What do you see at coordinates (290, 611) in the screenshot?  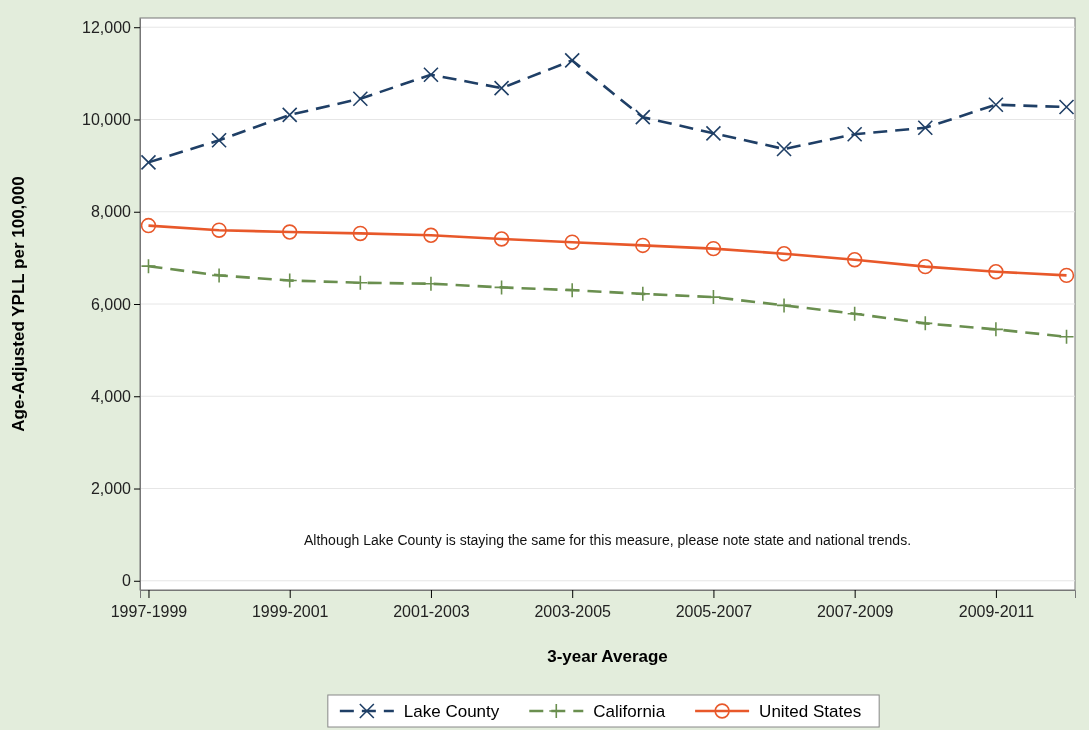 I see `x-tick-label: 1999-2001` at bounding box center [290, 611].